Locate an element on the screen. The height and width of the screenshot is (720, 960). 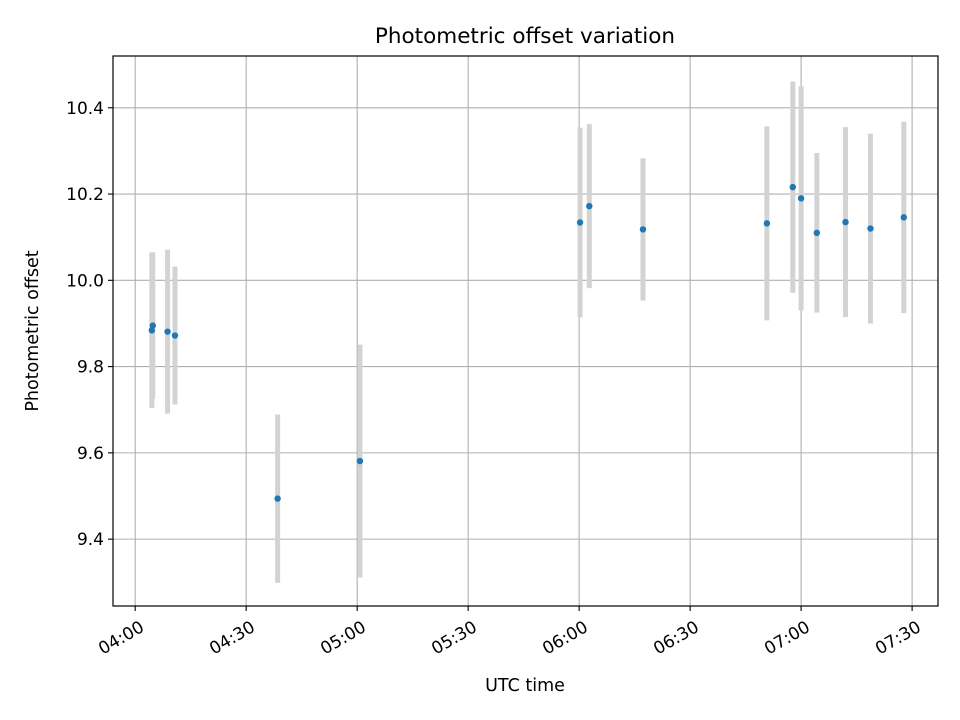
chart-title: Photometric offset variation is located at coordinates (525, 36).